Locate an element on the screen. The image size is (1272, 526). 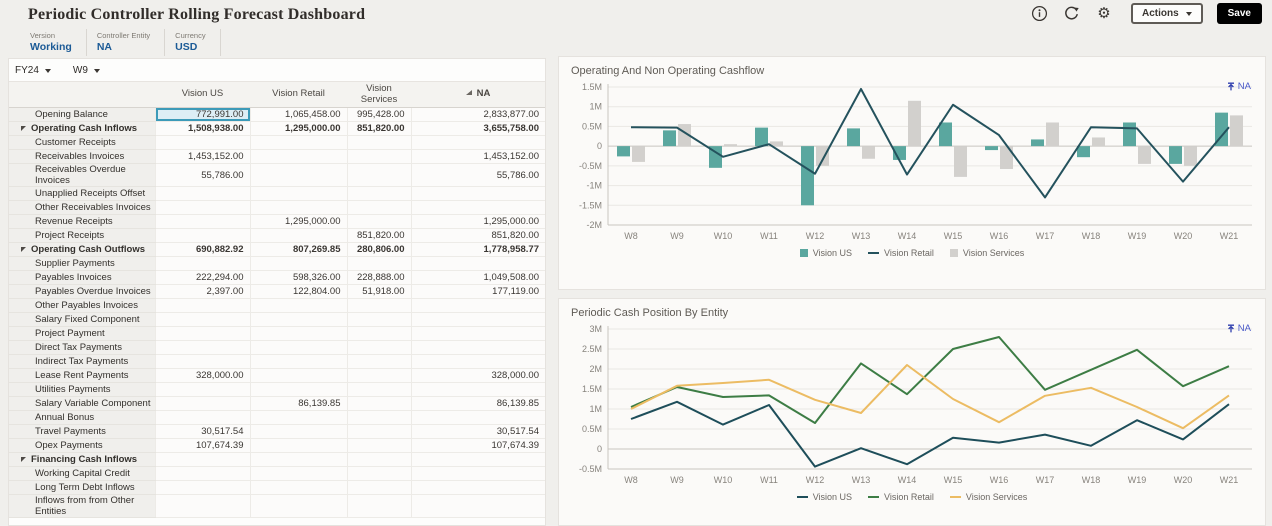
row-header: Payables Invoices is located at coordinates (82, 277).